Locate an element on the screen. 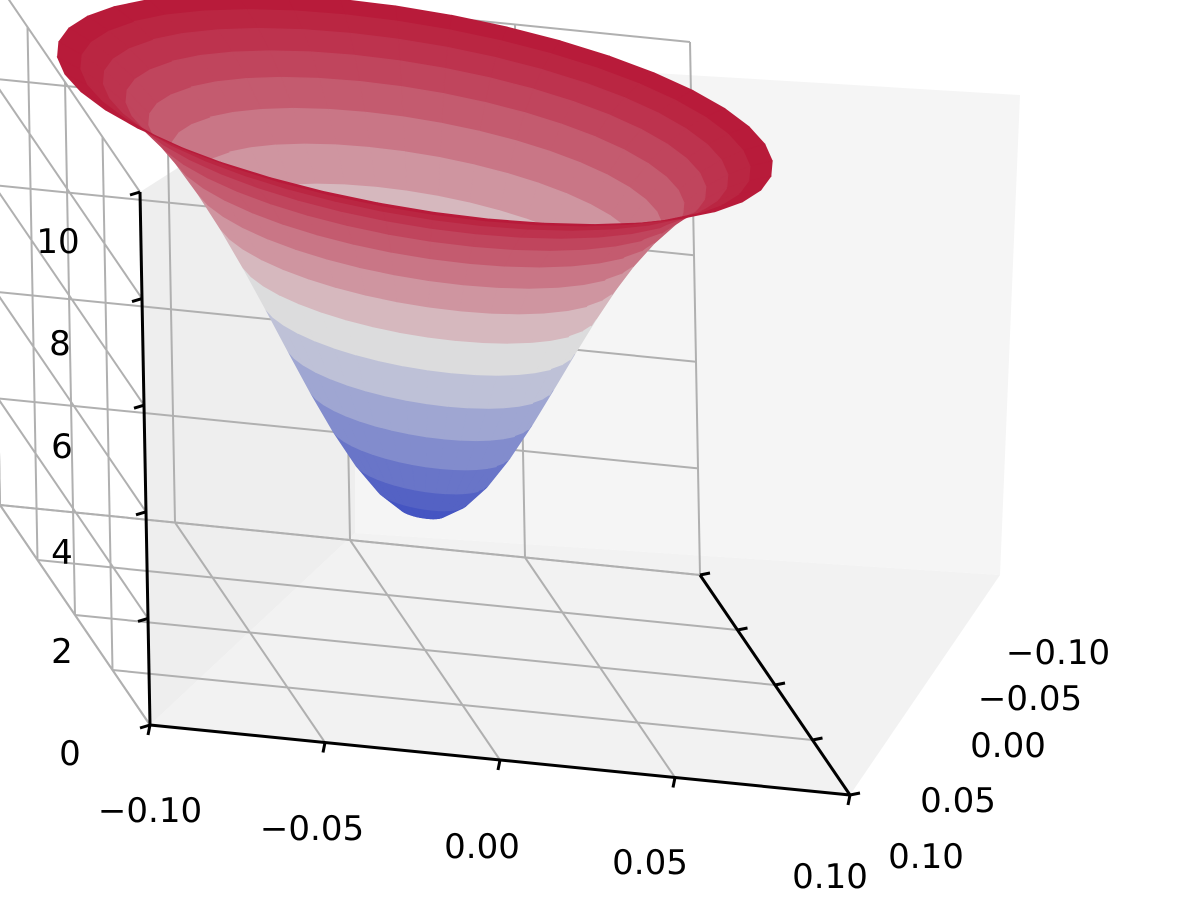 This screenshot has height=915, width=1196. x-tick-label: 0.05 is located at coordinates (650, 863).